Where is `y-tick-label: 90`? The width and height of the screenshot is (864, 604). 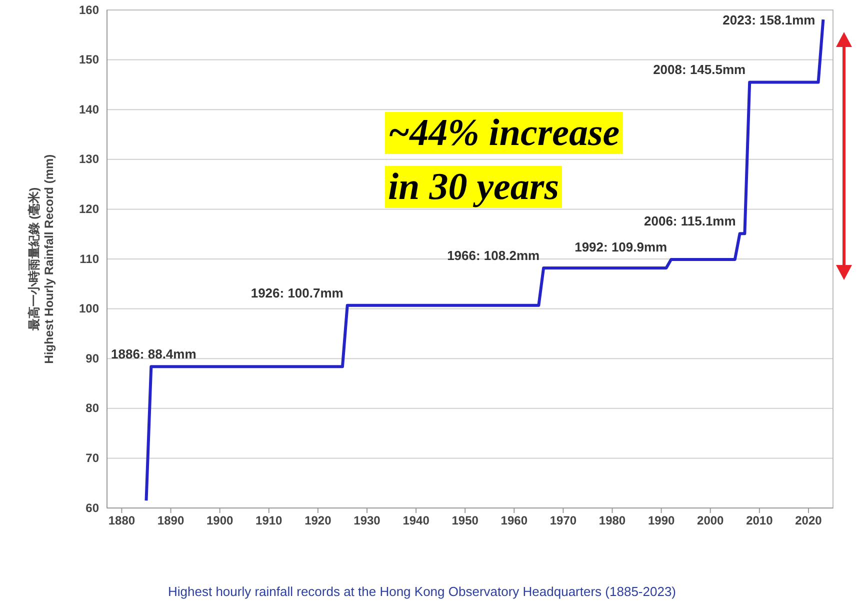
y-tick-label: 90 is located at coordinates (93, 358).